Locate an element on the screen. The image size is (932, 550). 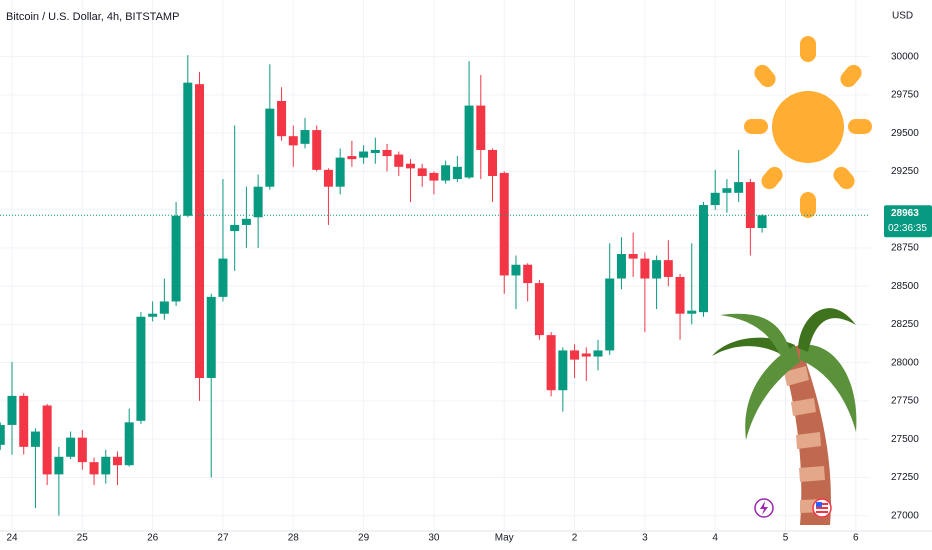
y-tick-label: 28000 is located at coordinates (905, 362).